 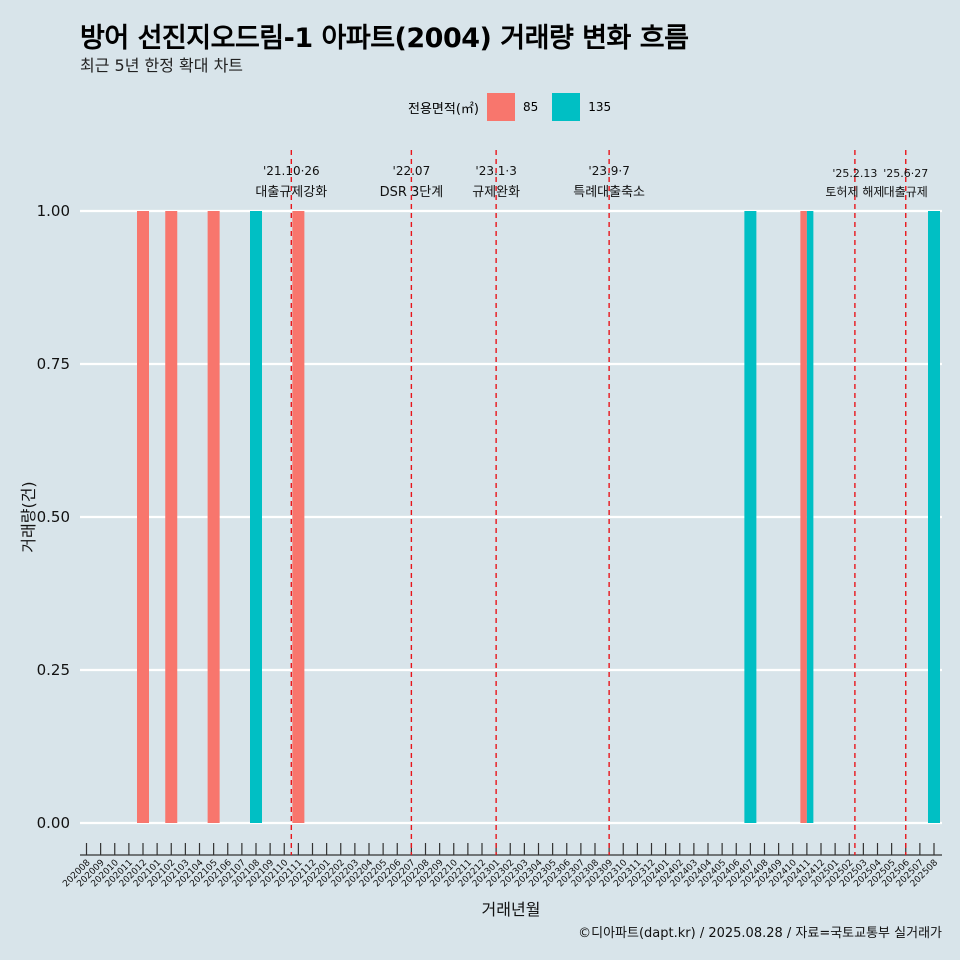 What do you see at coordinates (162, 65) in the screenshot?
I see `chart-subtitle: 최근 5년 한정 확대 차트` at bounding box center [162, 65].